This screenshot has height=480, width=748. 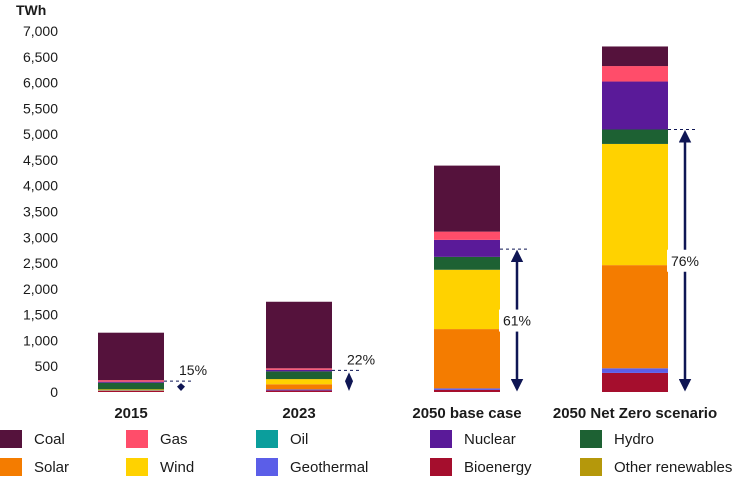 I want to click on legend-item: Wind, so click(x=160, y=467).